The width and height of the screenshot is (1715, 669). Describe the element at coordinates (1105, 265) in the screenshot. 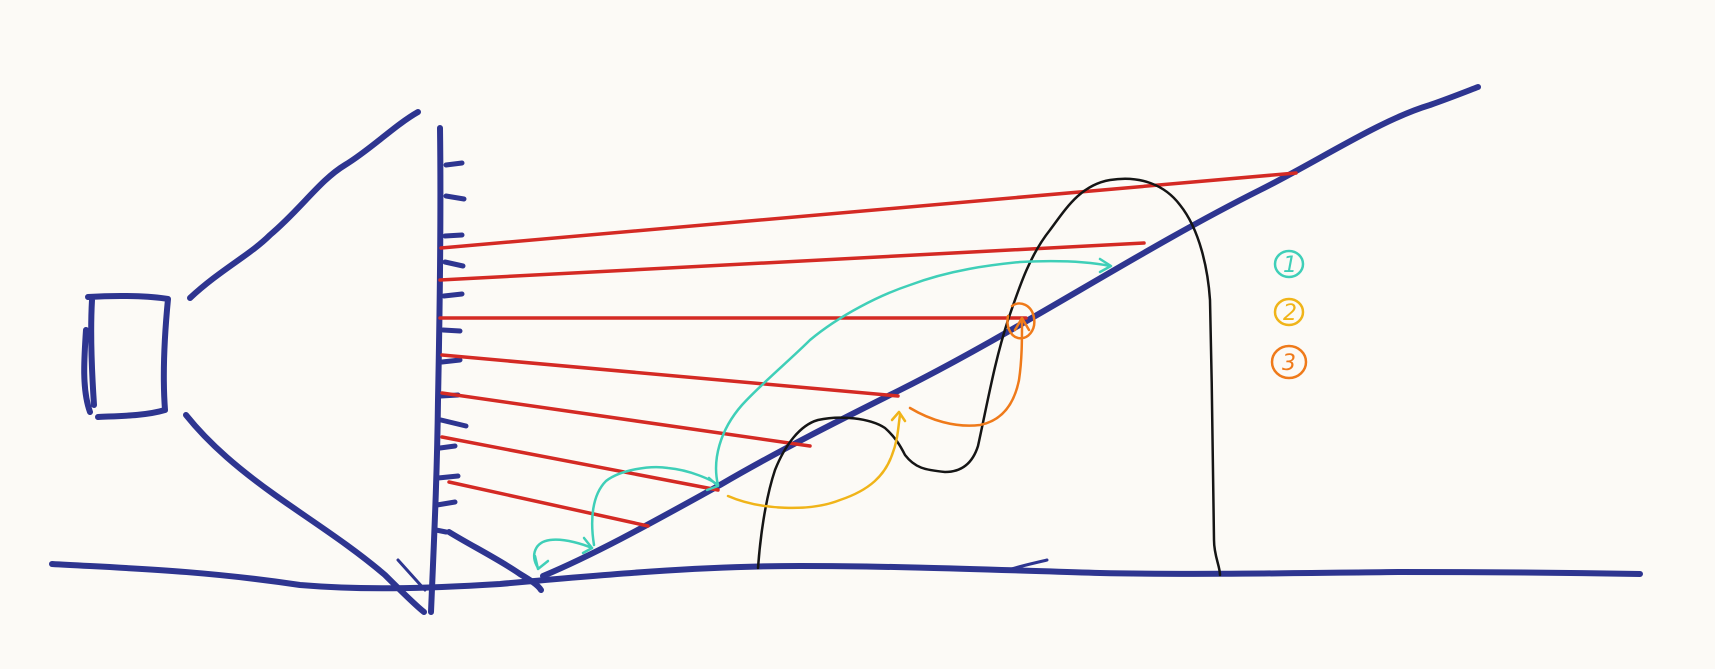

I see `step1-arrowhead-d` at that location.